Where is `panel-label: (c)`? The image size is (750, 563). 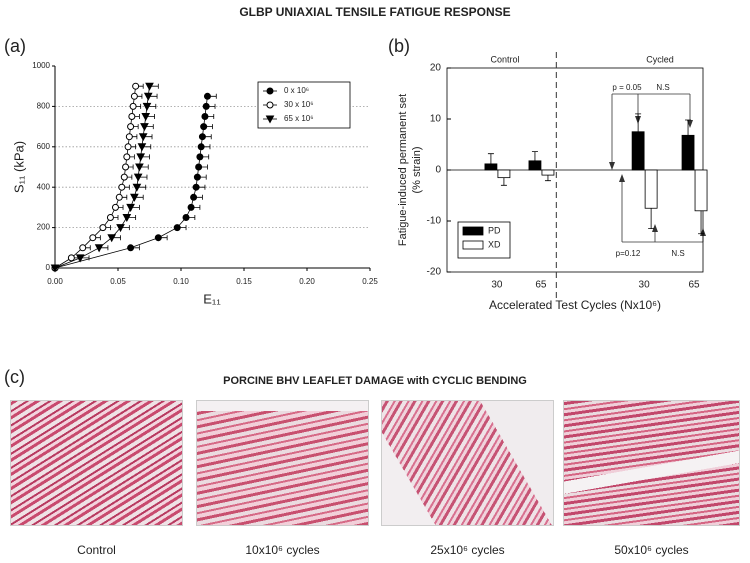
panel-label: (c) is located at coordinates (14, 377).